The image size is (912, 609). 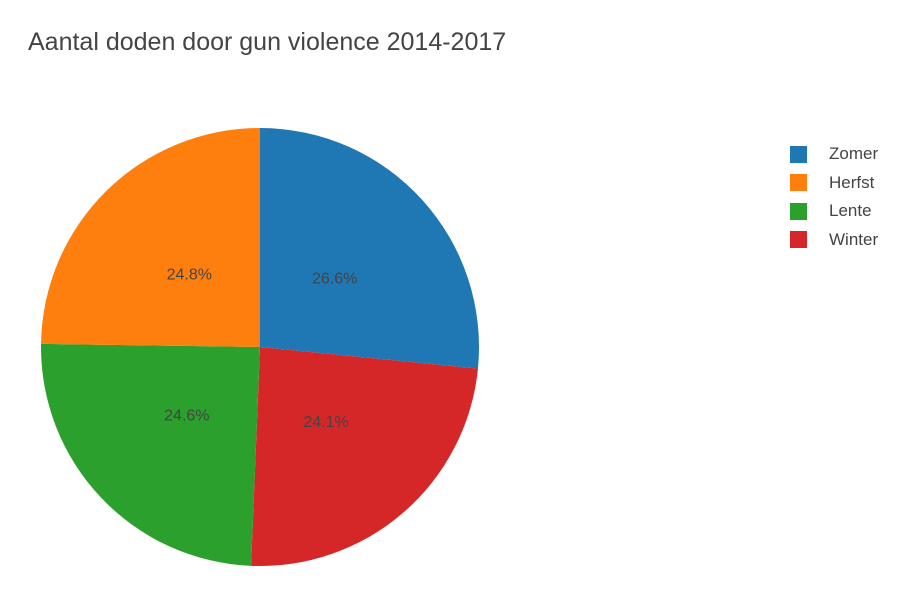 What do you see at coordinates (325, 422) in the screenshot?
I see `pie-slice-label: 24.1%` at bounding box center [325, 422].